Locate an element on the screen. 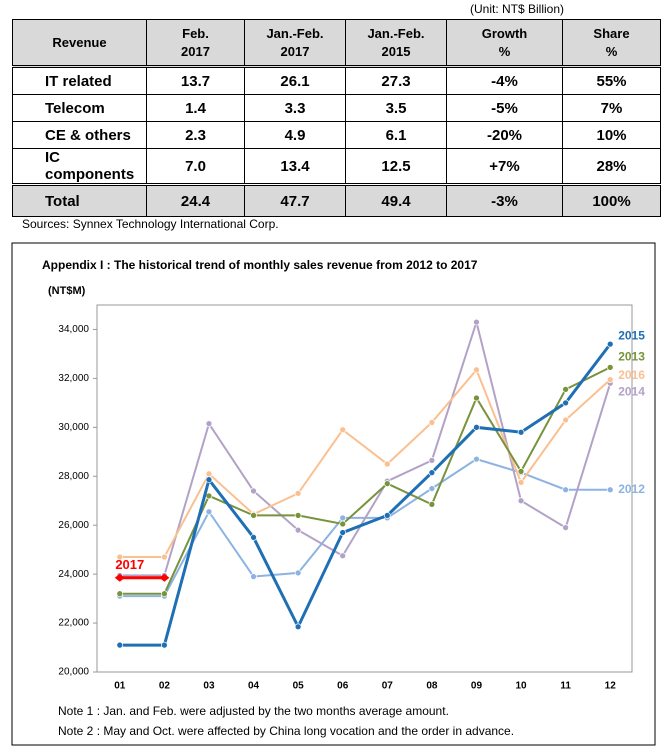  x-tick-label: 01 is located at coordinates (120, 686).